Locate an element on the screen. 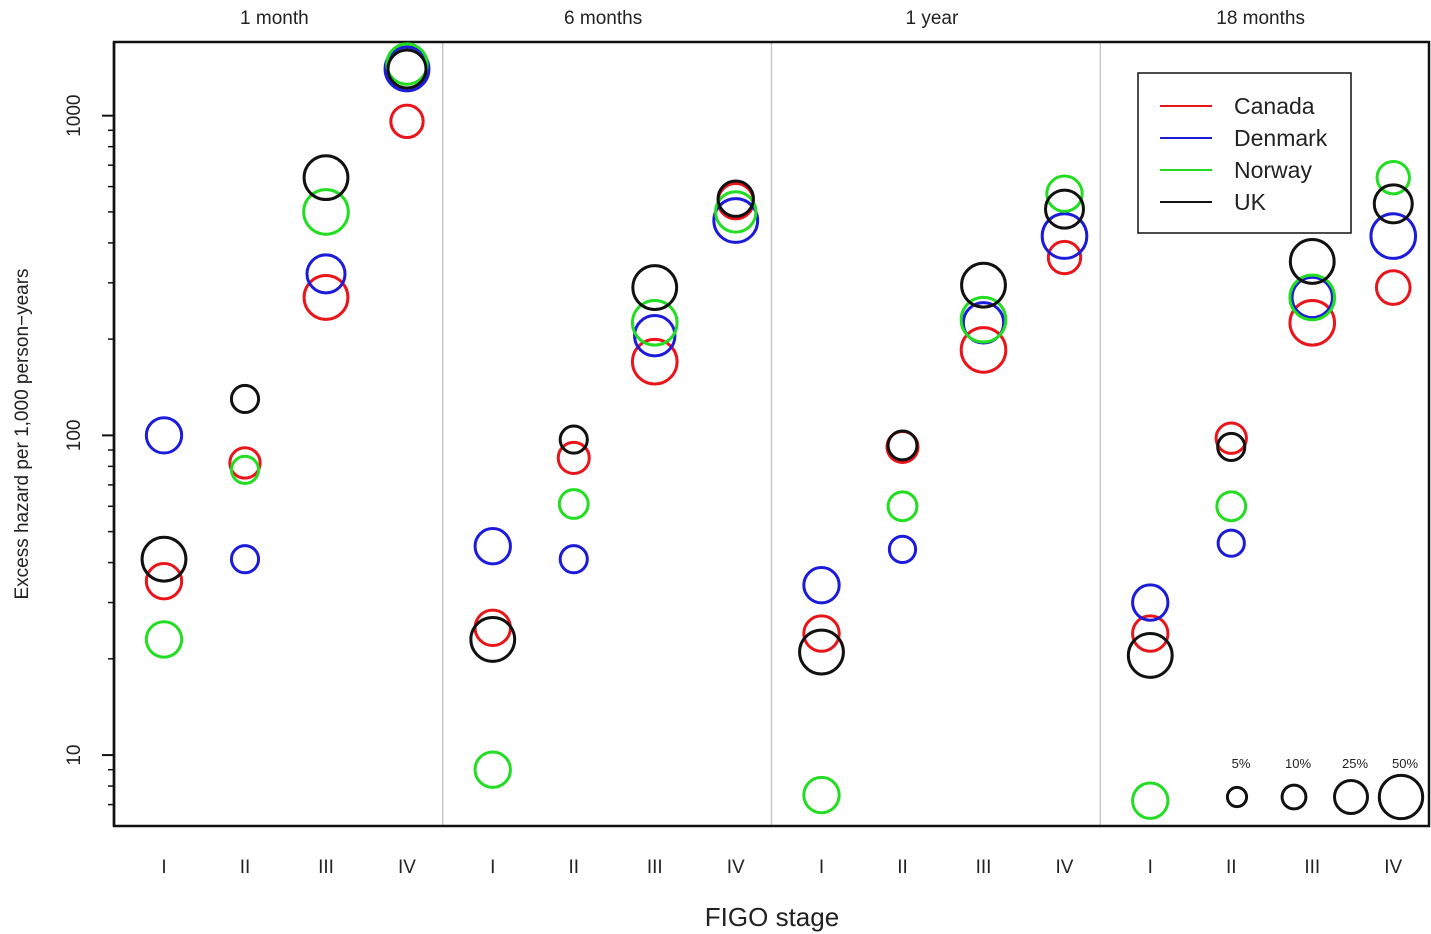 The height and width of the screenshot is (934, 1431). legend-label-norway: Norway is located at coordinates (1273, 170).